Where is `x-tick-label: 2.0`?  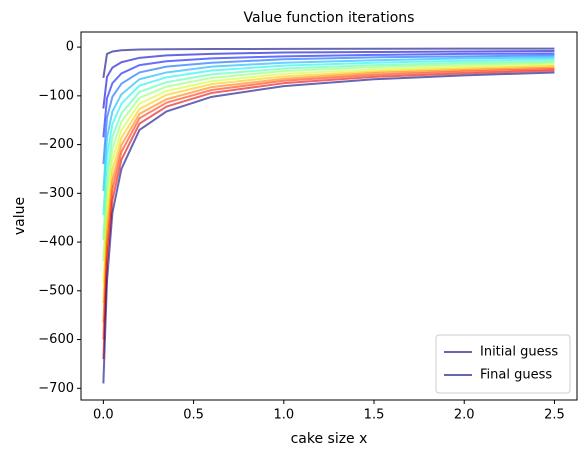 x-tick-label: 2.0 is located at coordinates (464, 415).